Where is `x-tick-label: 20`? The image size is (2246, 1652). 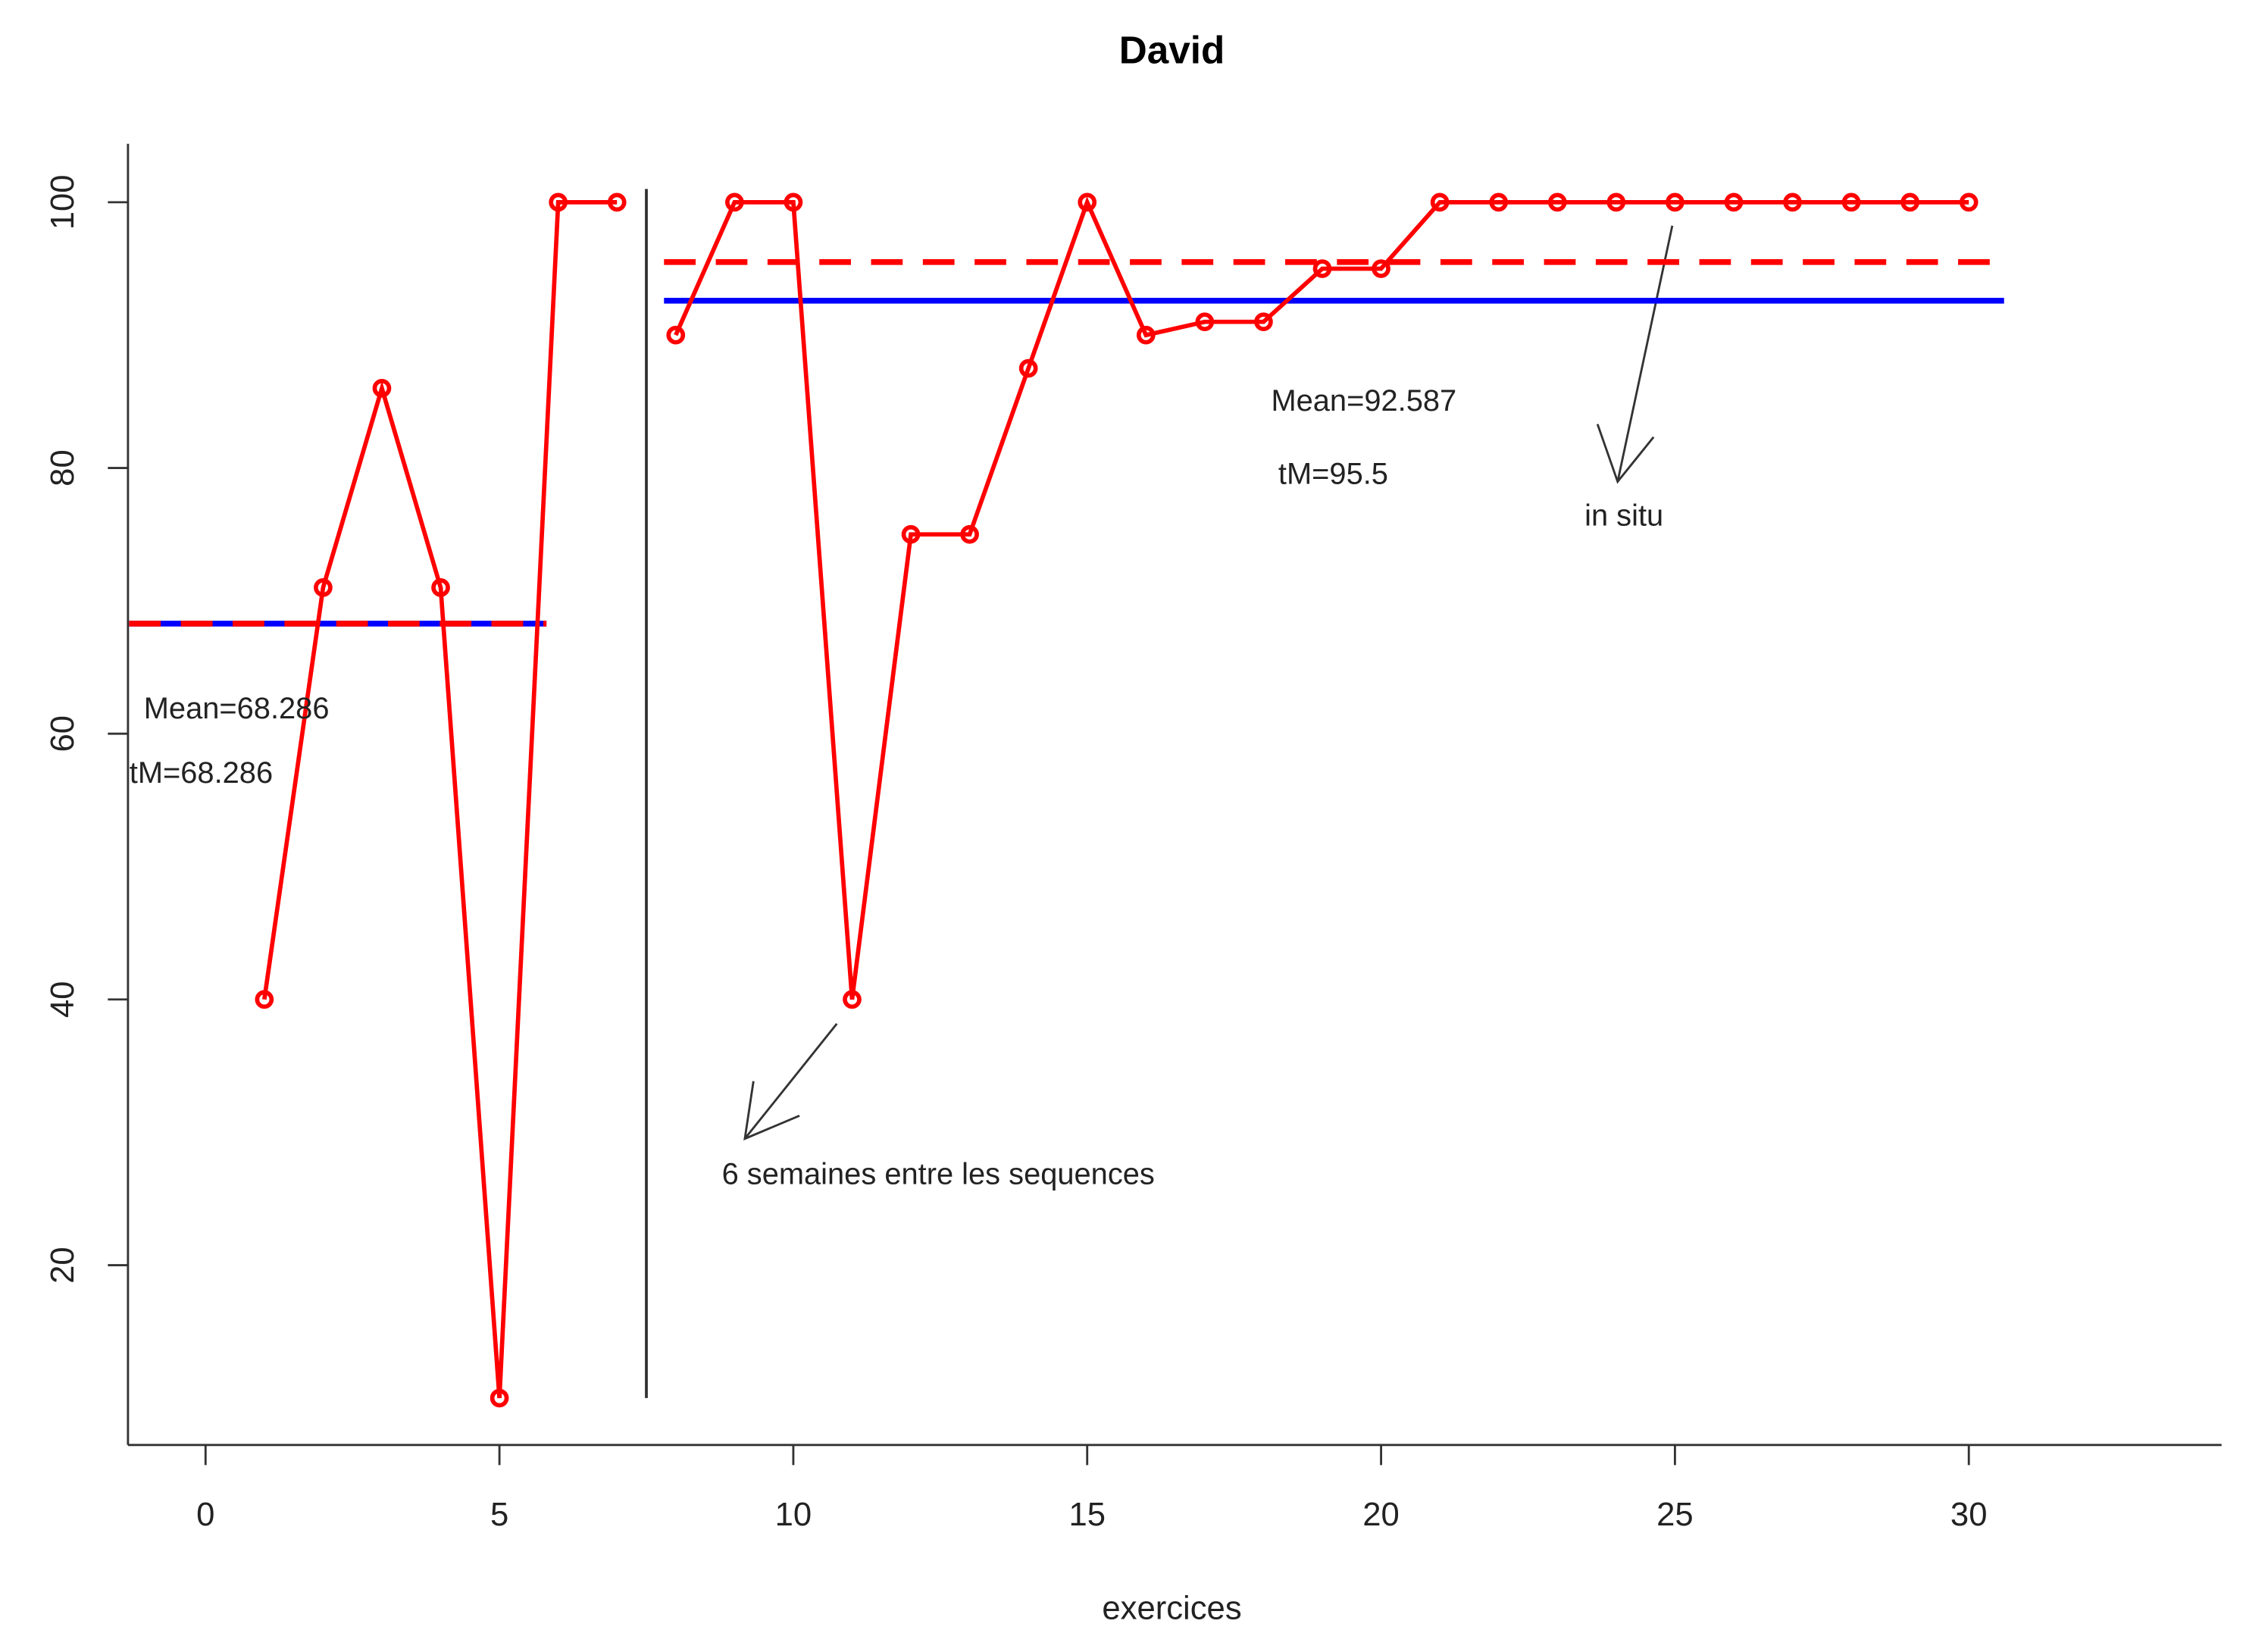
x-tick-label: 20 is located at coordinates (1381, 1514).